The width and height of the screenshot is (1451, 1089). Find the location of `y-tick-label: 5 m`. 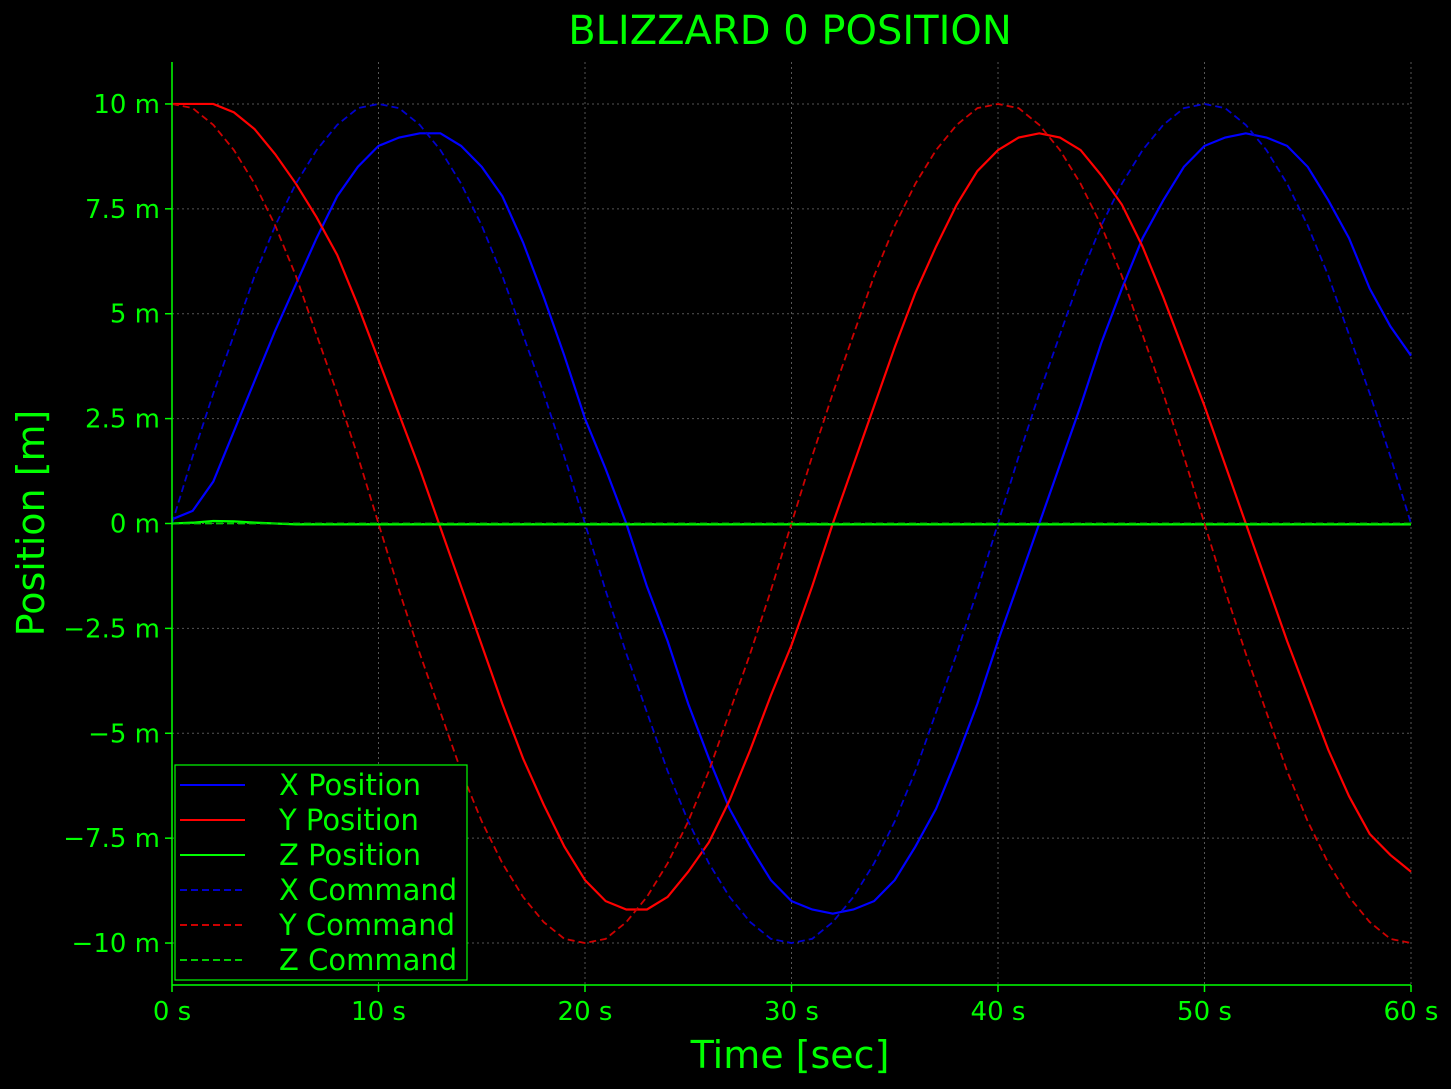

y-tick-label: 5 m is located at coordinates (135, 315).